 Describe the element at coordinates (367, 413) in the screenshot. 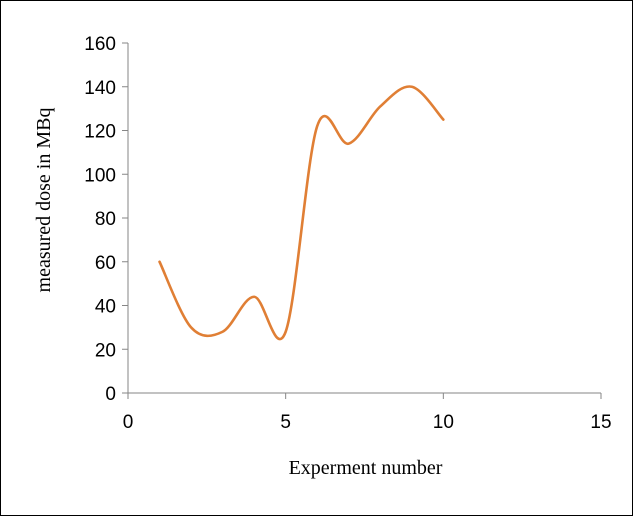

I see `x-axis-ticks: 0 5 10 15` at that location.